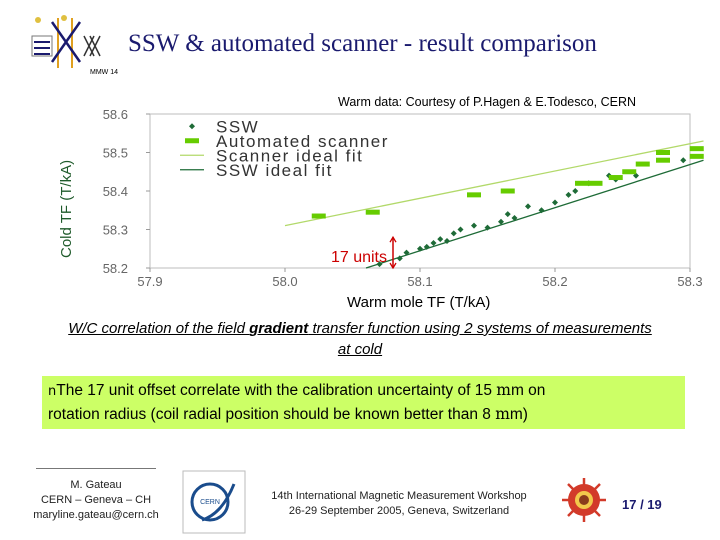 The image size is (720, 540). Describe the element at coordinates (689, 281) in the screenshot. I see `x-tick-label: 58.3` at that location.